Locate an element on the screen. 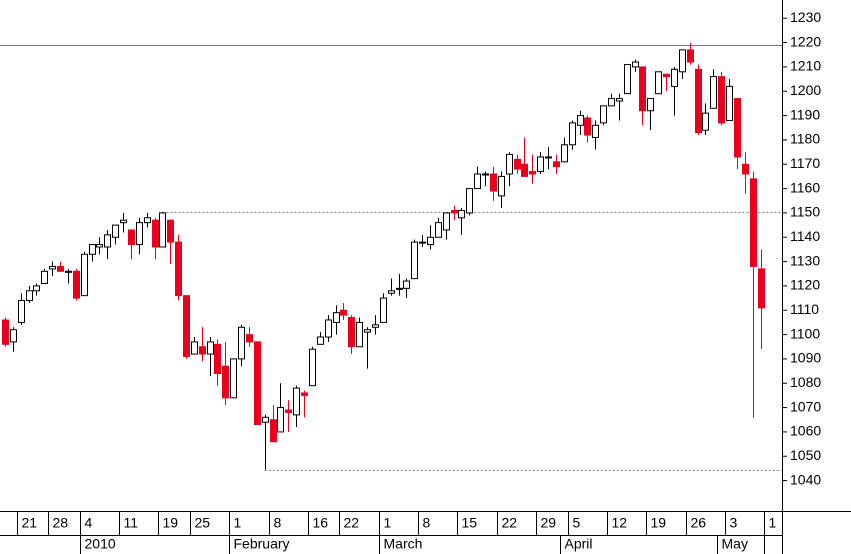 Image resolution: width=851 pixels, height=554 pixels. x-tick-label: 5 is located at coordinates (577, 523).